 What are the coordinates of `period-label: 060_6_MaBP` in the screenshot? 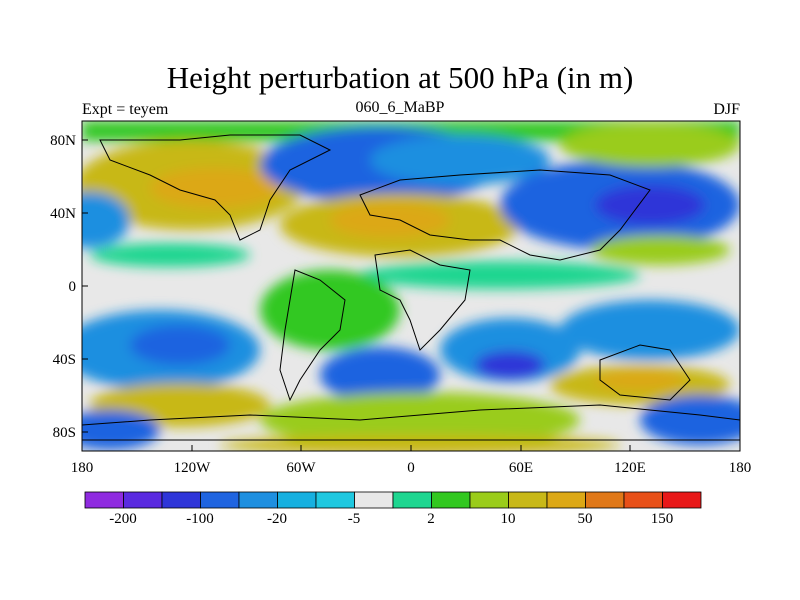 It's located at (400, 107).